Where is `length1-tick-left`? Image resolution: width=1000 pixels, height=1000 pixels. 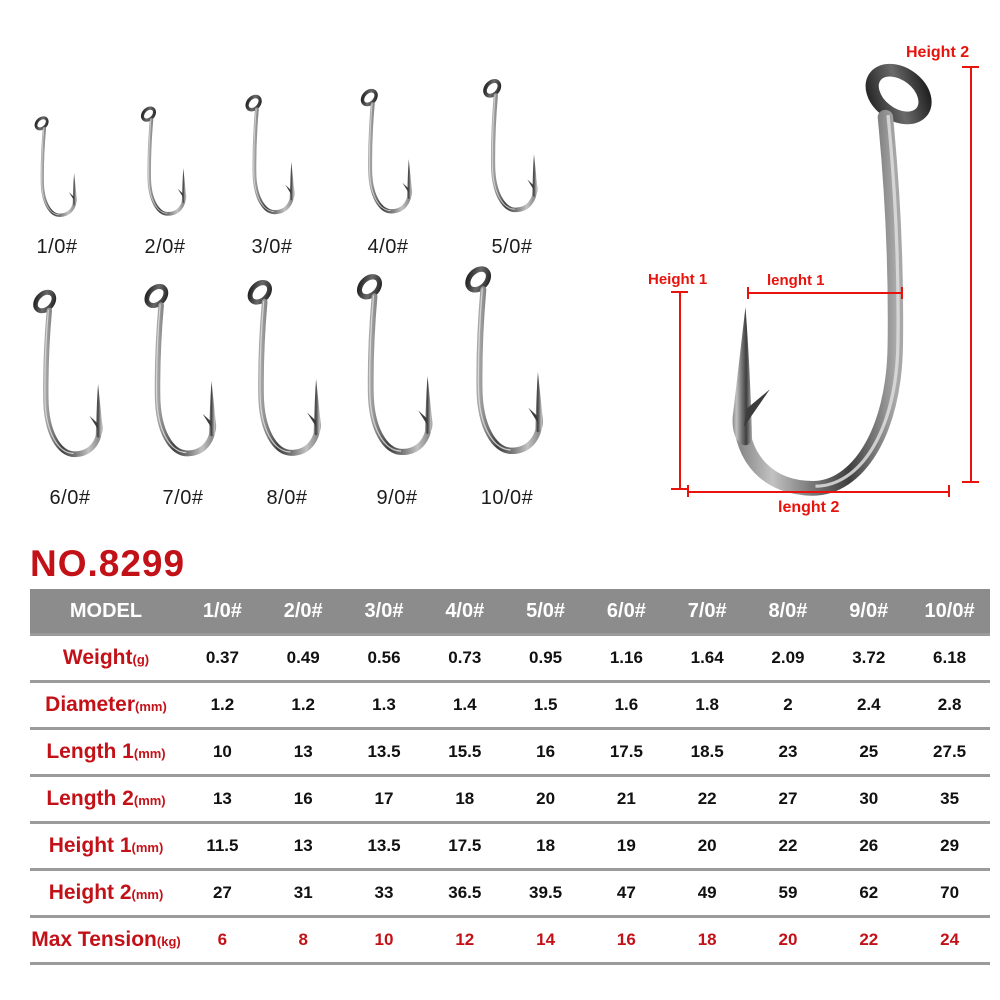
length1-tick-left is located at coordinates (748, 293).